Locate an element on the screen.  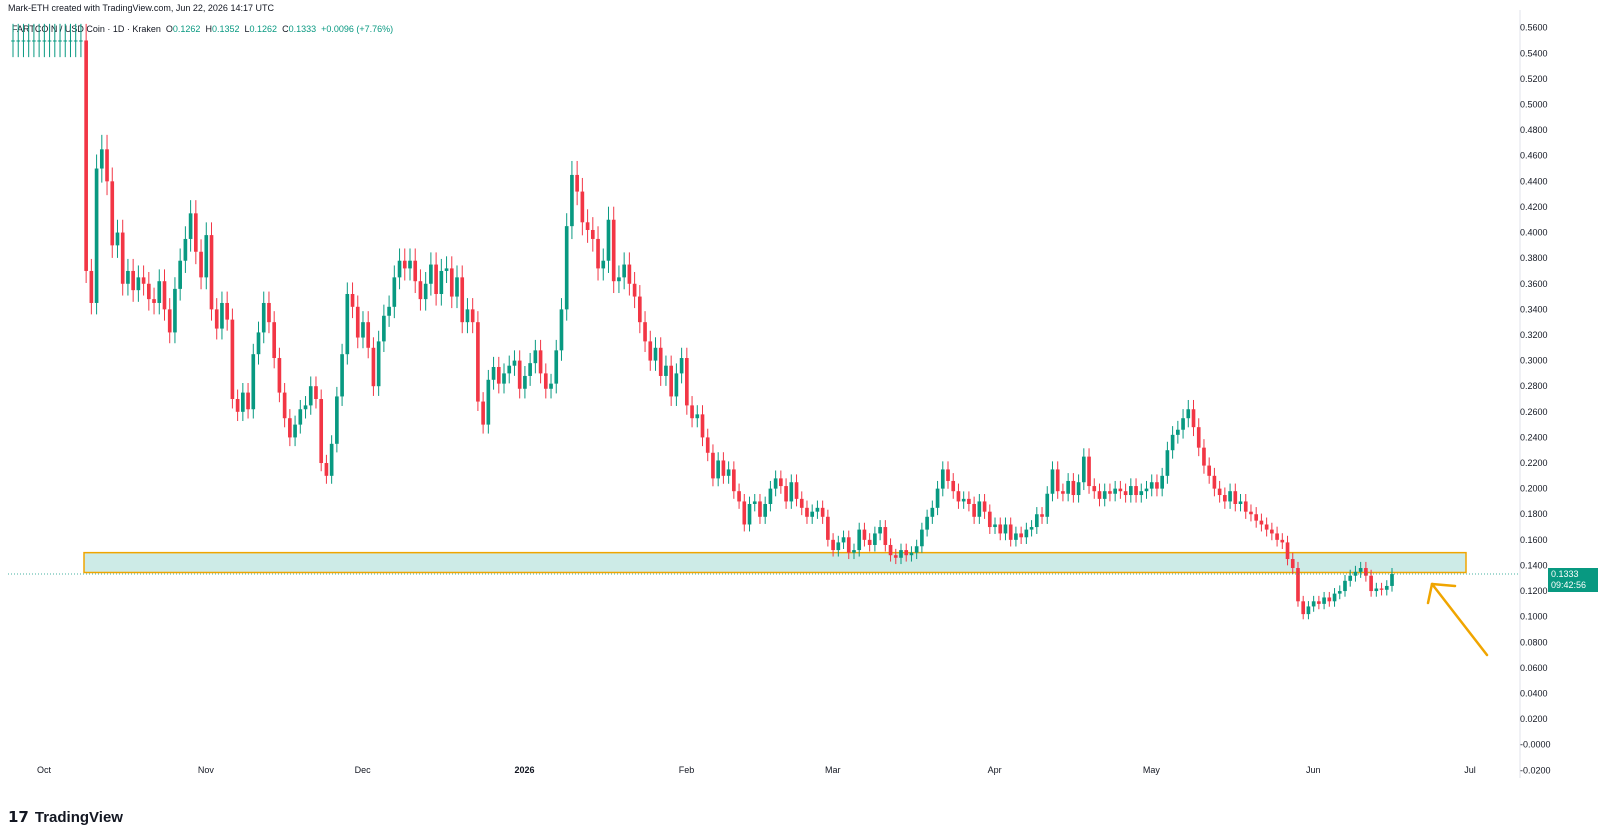
price-tick-label: -0.0200 is located at coordinates (1535, 770).